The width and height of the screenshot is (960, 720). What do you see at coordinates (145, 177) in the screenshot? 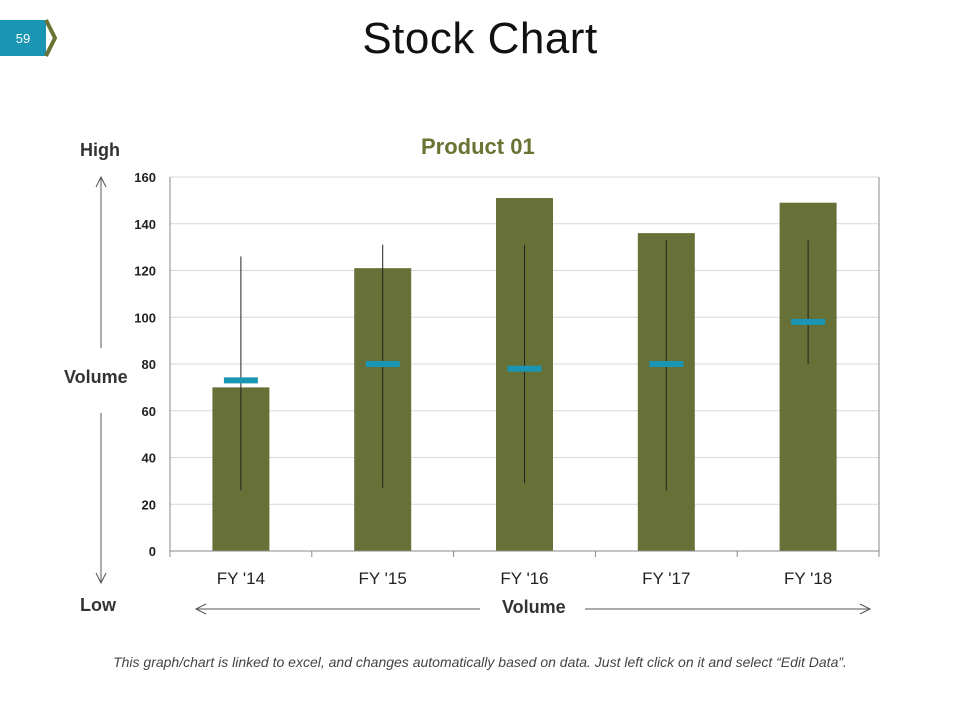
I see `y-tick-label: 160` at bounding box center [145, 177].